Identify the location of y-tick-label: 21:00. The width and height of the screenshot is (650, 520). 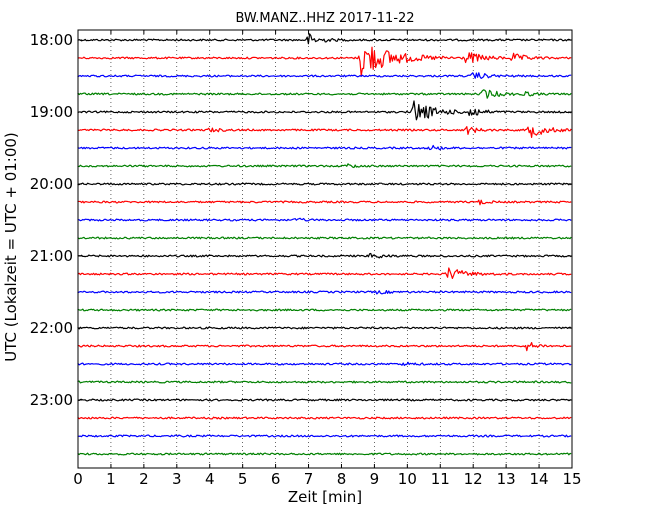
(51, 256).